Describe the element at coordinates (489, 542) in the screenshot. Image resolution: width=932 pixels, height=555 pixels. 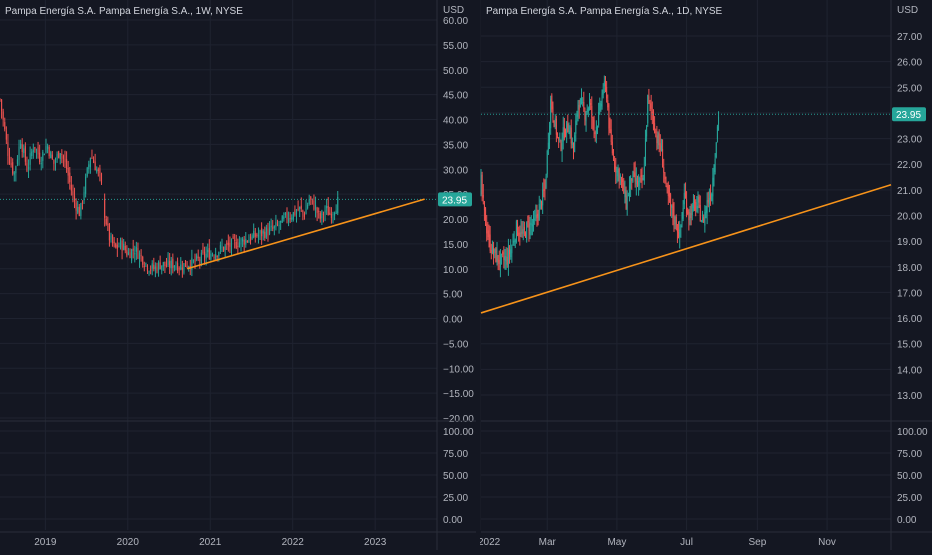
I see `daily-x-tick-label: 2022` at that location.